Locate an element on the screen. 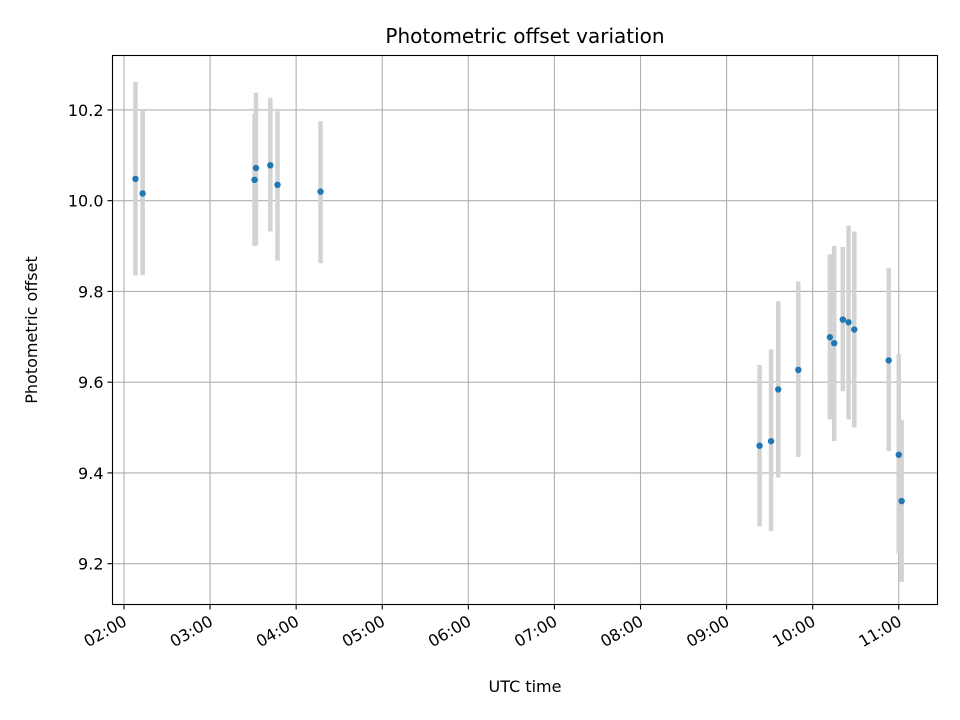 The image size is (960, 720). chart-title: Photometric offset variation is located at coordinates (524, 36).